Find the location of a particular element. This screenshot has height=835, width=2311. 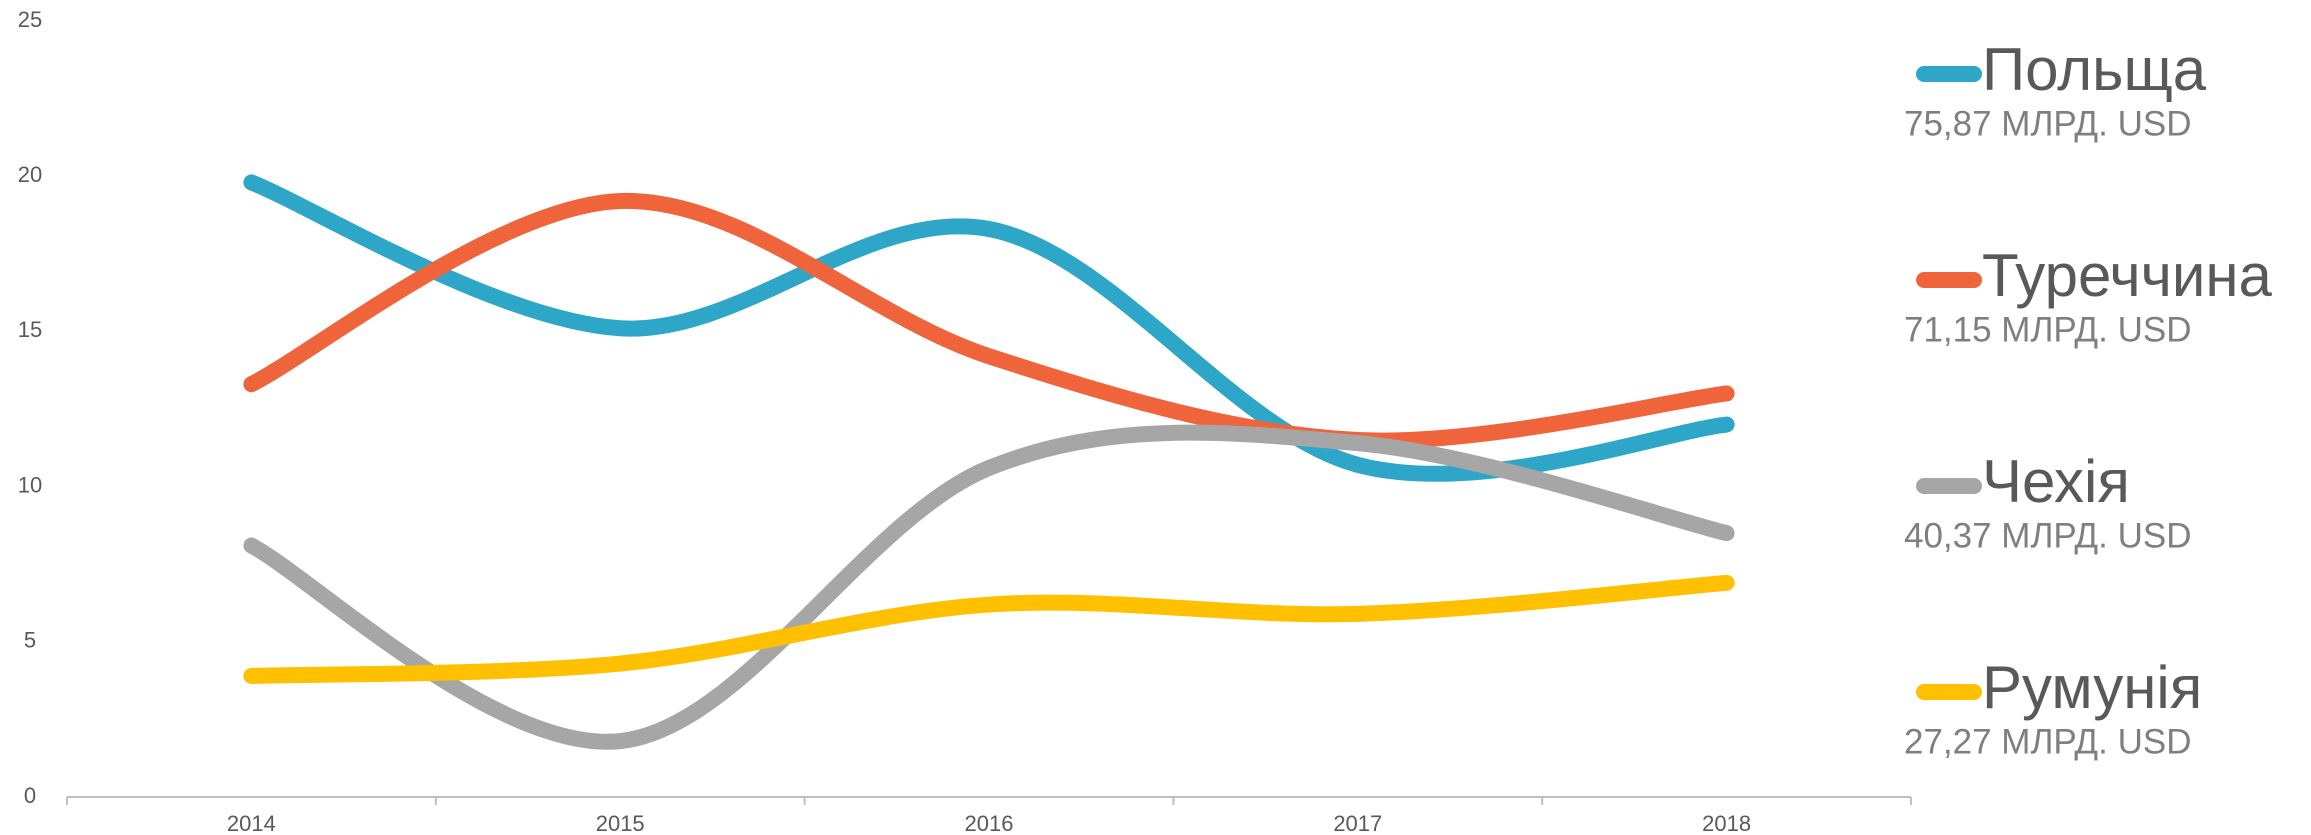

y-tick-label: 10 is located at coordinates (30, 484).